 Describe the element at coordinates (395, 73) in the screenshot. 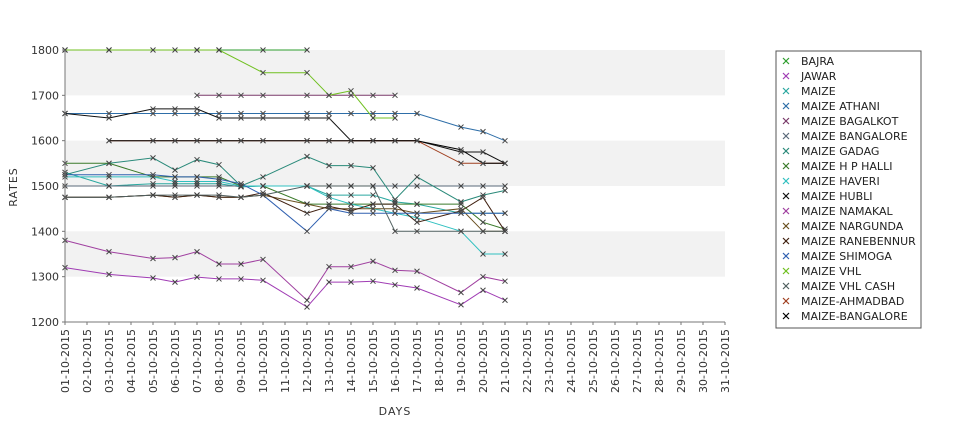

I see `grid-band` at that location.